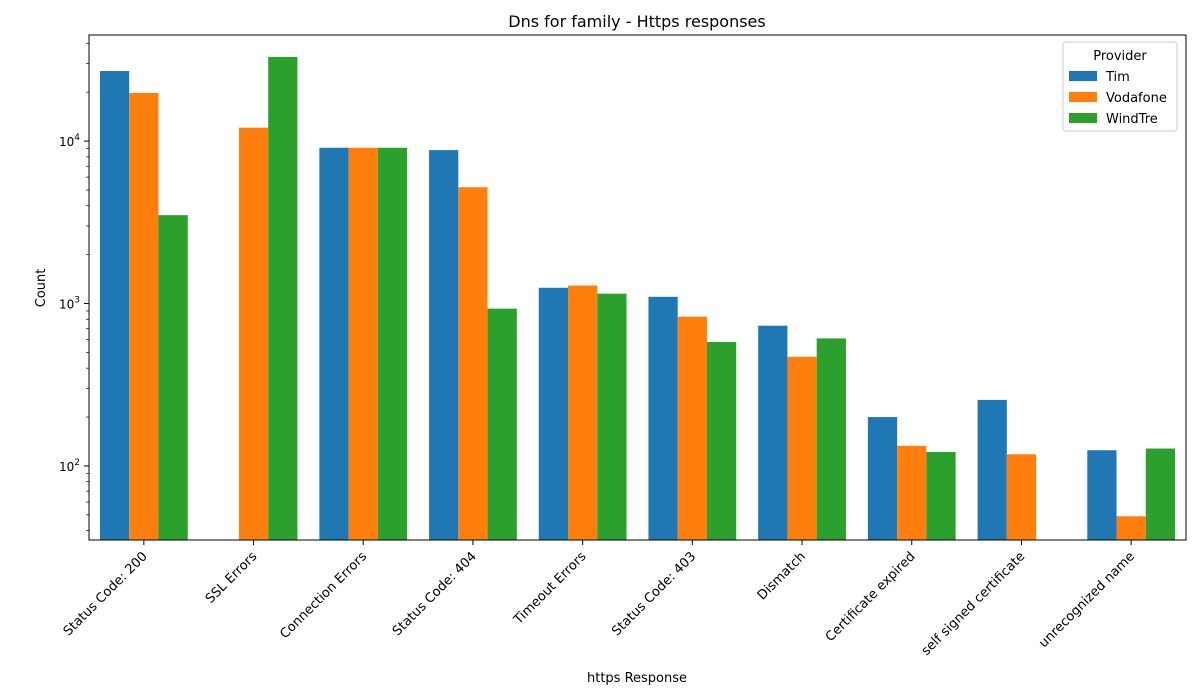 This screenshot has width=1200, height=700. I want to click on x-tick-label-9: unrecognized name, so click(1087, 600).